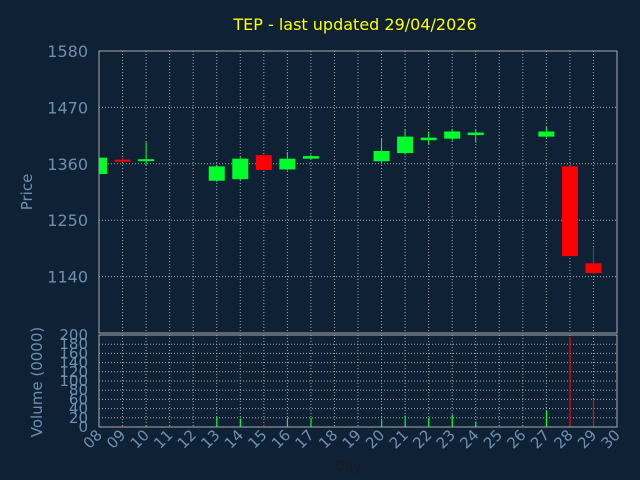 The height and width of the screenshot is (480, 640). What do you see at coordinates (516, 439) in the screenshot?
I see `x-tick-label: 26` at bounding box center [516, 439].